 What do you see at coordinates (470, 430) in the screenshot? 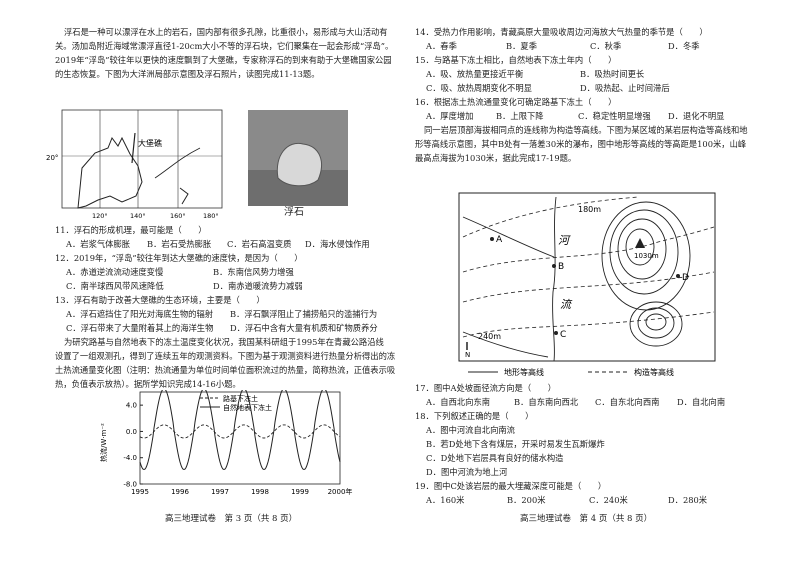
I see `q18-option: A．图中河流自北向南流` at bounding box center [470, 430].